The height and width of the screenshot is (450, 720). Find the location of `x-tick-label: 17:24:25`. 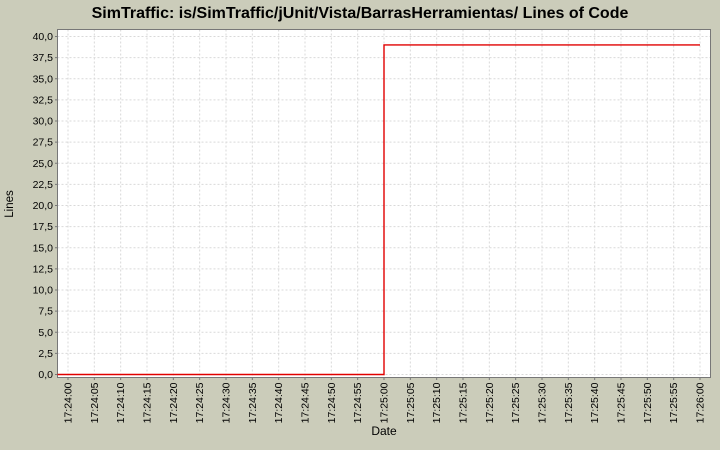

x-tick-label: 17:24:25 is located at coordinates (200, 402).